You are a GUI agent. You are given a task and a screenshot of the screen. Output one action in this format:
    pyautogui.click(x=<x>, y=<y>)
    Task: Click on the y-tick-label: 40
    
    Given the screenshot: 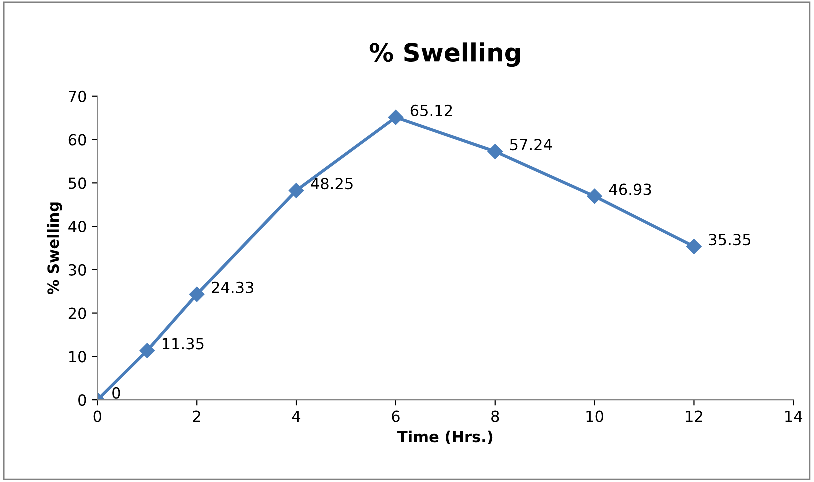 What is the action you would take?
    pyautogui.click(x=77, y=227)
    